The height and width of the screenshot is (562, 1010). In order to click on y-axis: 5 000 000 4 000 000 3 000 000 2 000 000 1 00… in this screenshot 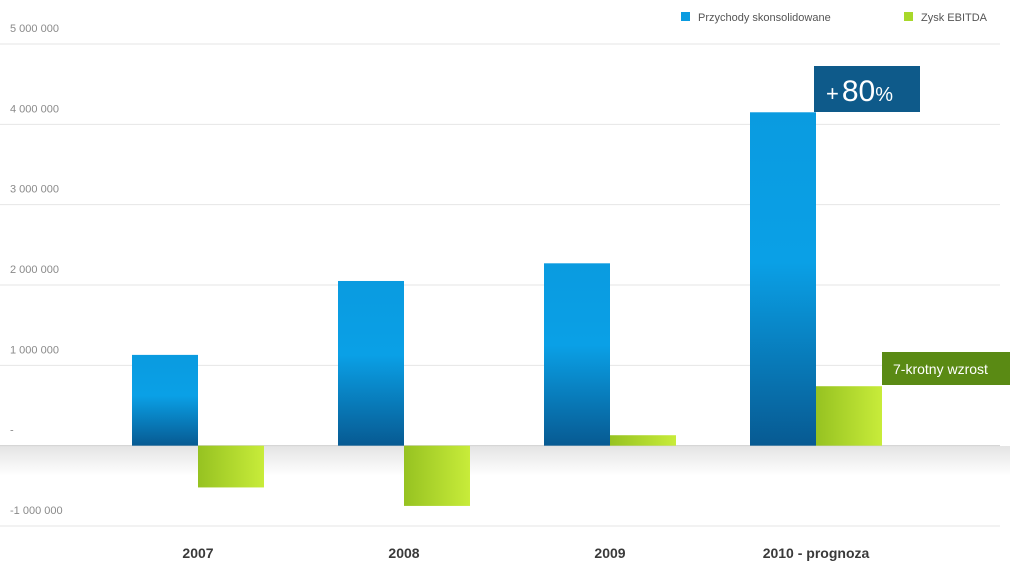, I will do `click(36, 270)`.